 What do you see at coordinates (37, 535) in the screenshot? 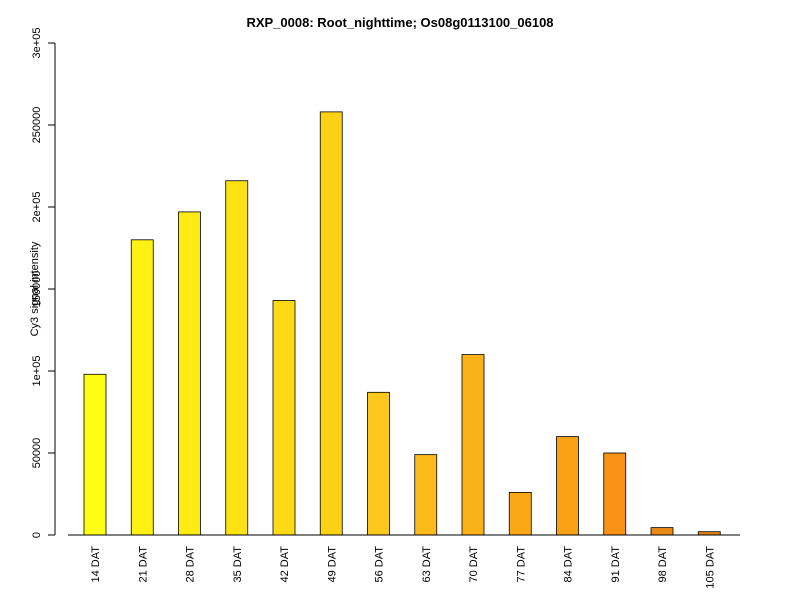
I see `y-tick-label: 0` at bounding box center [37, 535].